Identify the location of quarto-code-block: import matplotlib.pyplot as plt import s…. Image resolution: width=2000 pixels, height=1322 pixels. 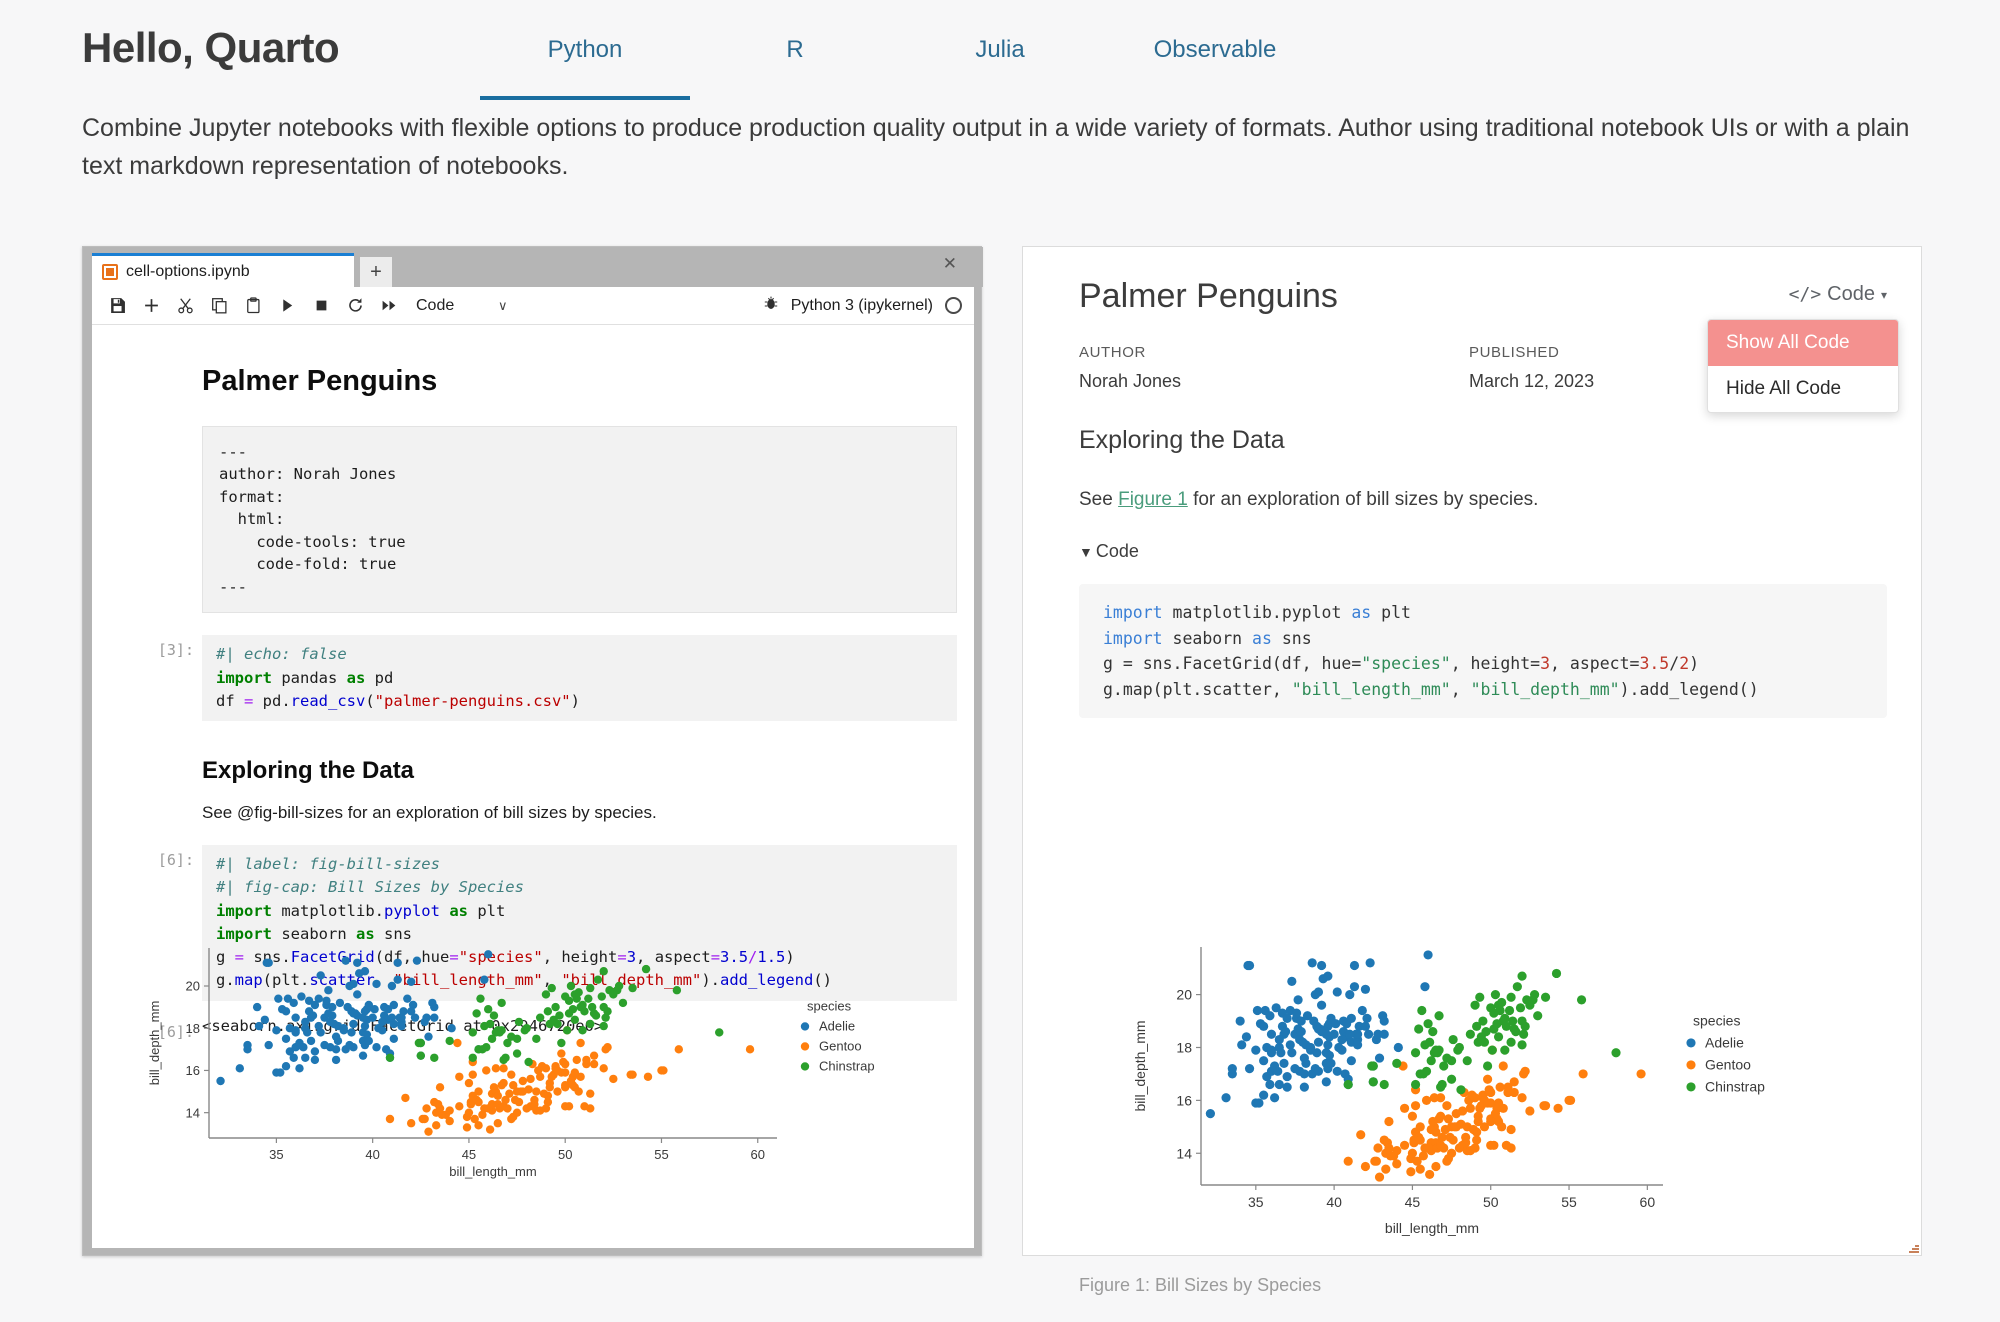
(1483, 651).